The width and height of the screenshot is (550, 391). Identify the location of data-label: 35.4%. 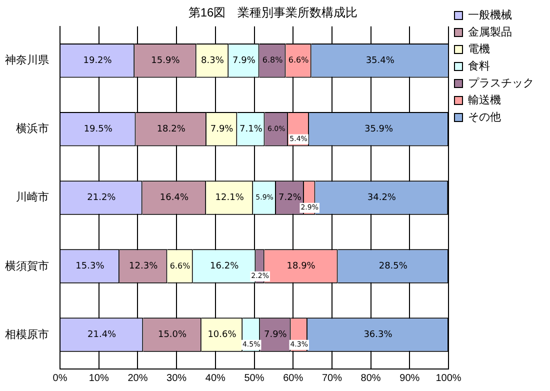
(380, 61).